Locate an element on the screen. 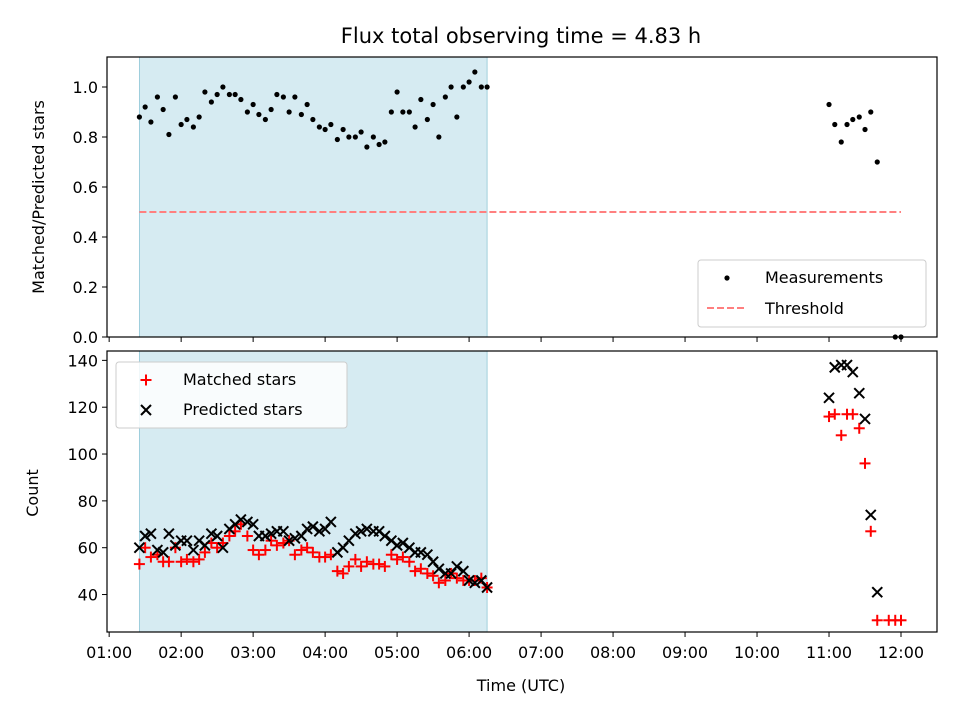 The width and height of the screenshot is (960, 720). top-y-tick-label: 0.0 is located at coordinates (85, 337).